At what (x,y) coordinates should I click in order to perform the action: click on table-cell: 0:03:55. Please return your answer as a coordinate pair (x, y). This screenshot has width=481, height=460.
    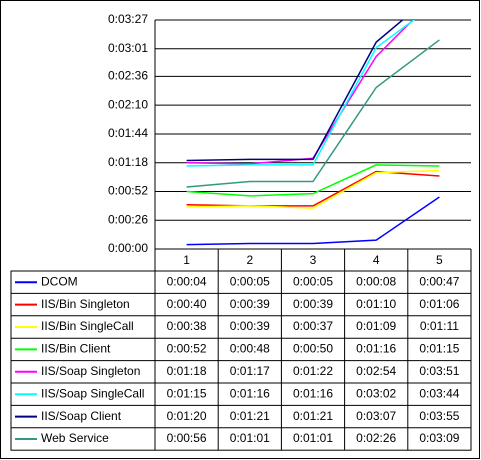
    Looking at the image, I should click on (439, 416).